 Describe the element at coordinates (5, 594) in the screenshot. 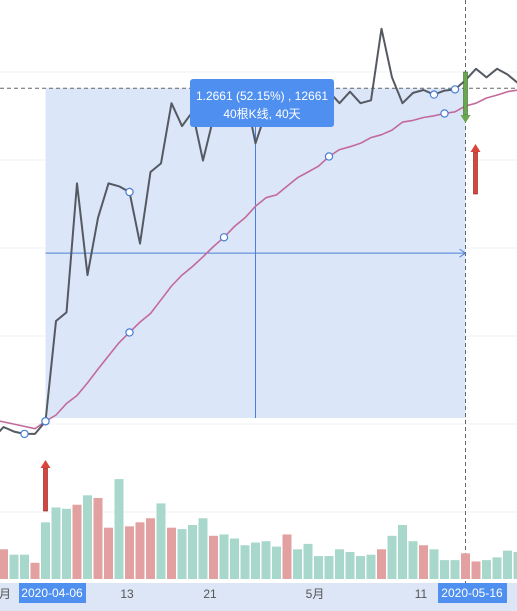

I see `x-tick-label: 月` at that location.